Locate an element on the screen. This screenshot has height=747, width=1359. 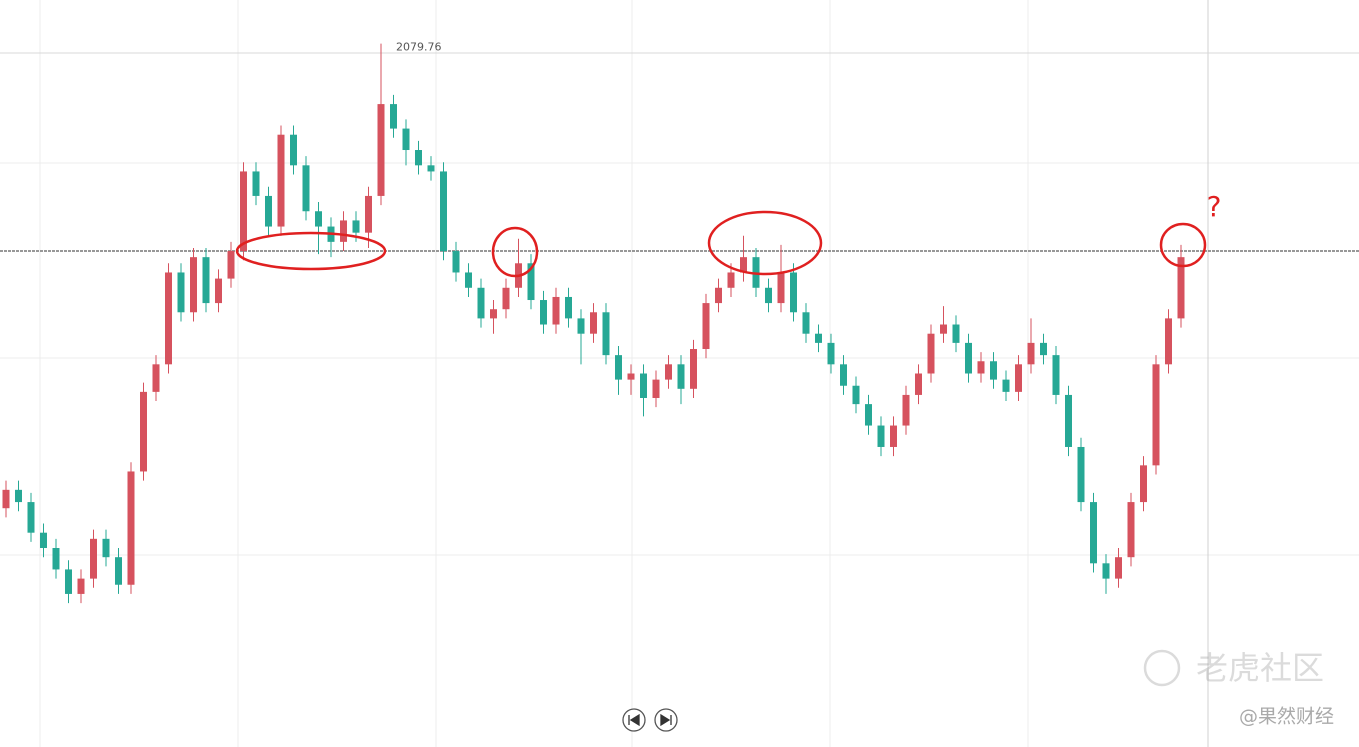
credit: @果然财经 is located at coordinates (1286, 717).